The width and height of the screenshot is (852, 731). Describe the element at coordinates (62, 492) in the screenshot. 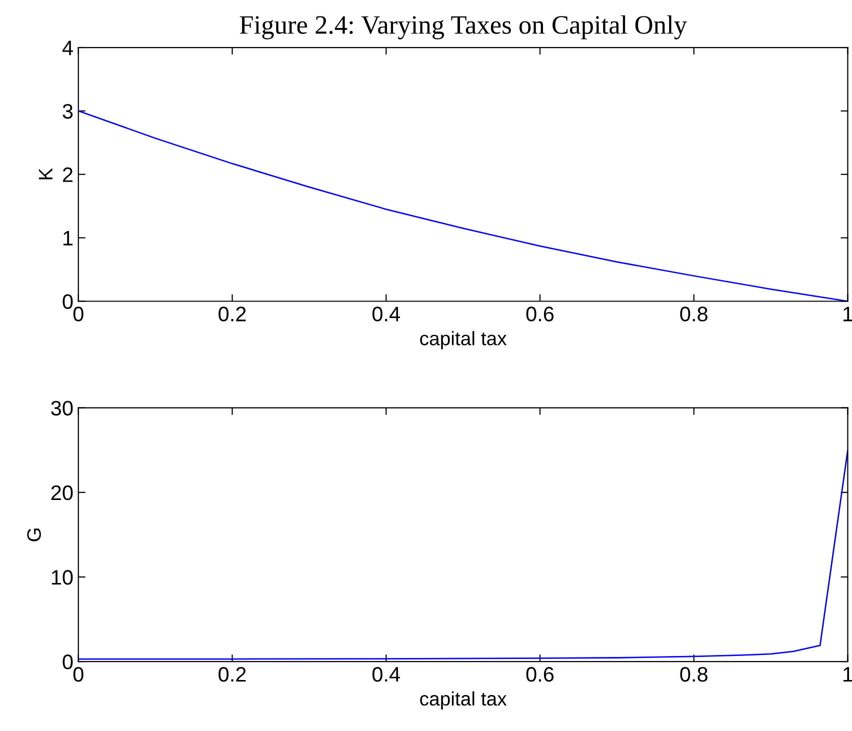

I see `y-tick-label: 20` at that location.